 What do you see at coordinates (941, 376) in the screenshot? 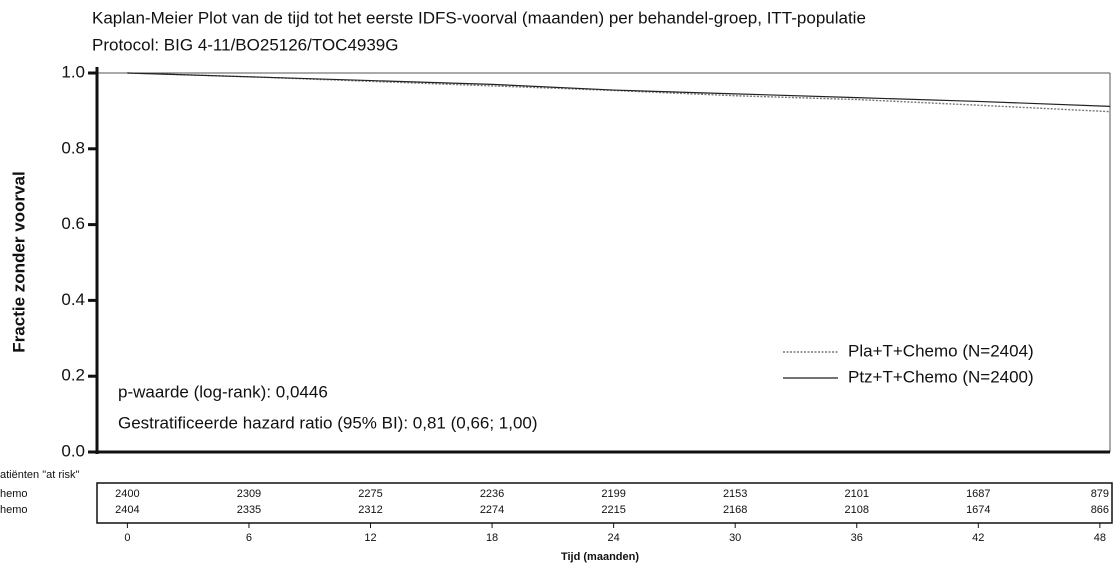
I see `legend-label: Ptz+T+Chemo (N=2400)` at bounding box center [941, 376].